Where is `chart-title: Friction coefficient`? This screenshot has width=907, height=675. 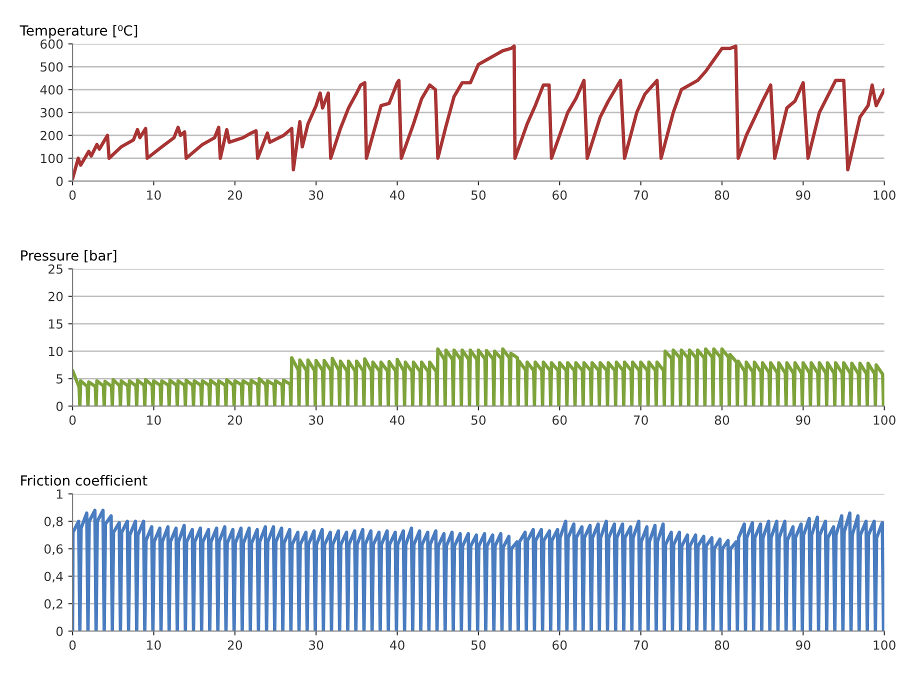
chart-title: Friction coefficient is located at coordinates (84, 480).